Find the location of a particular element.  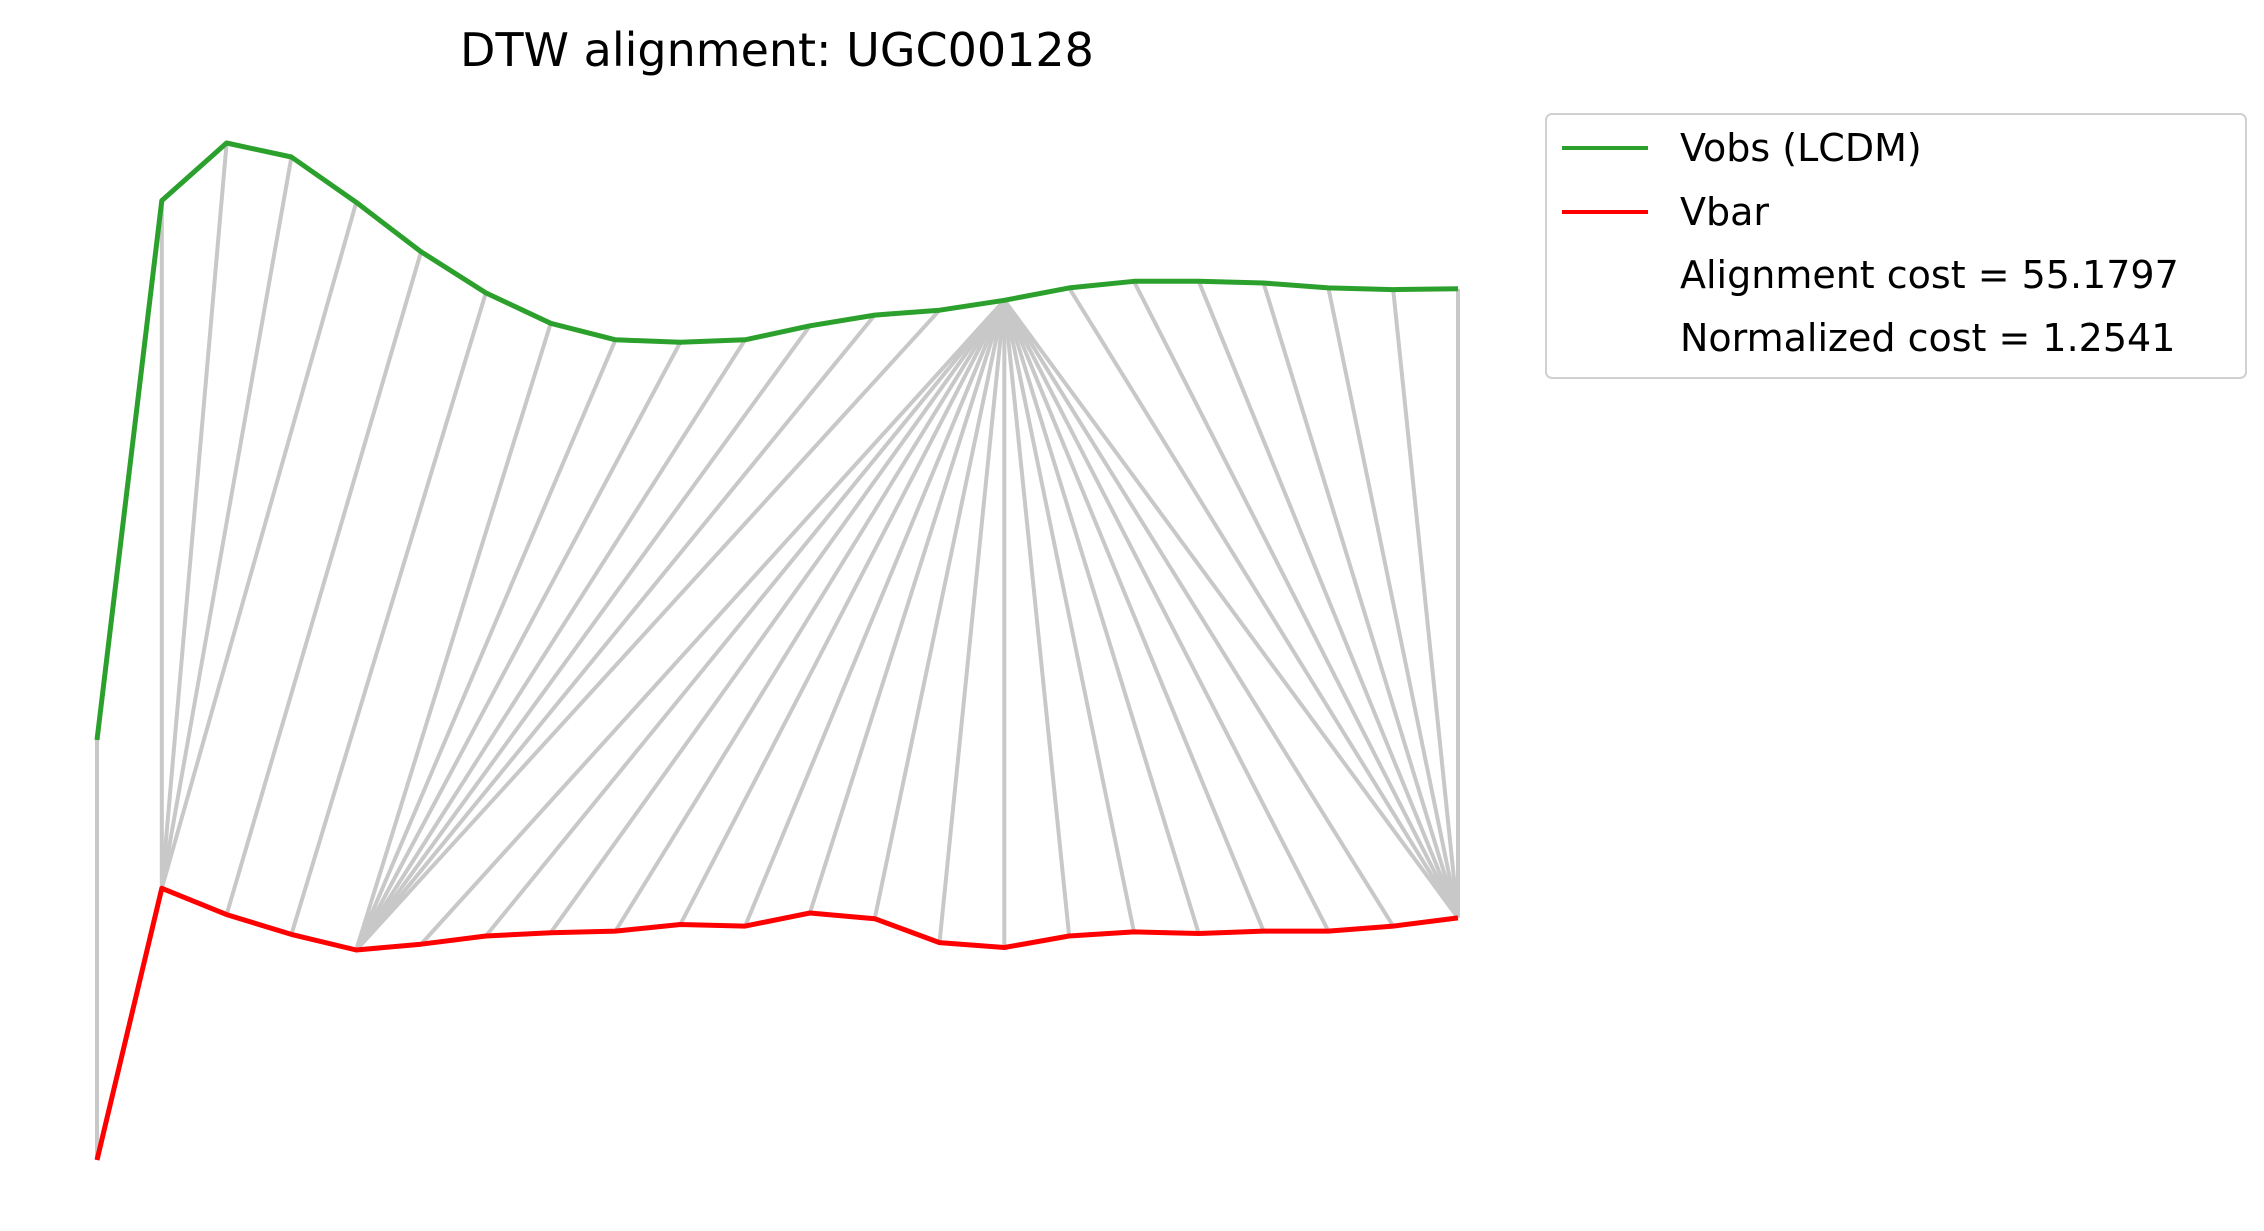

legend-label-vobs: Vobs (LCDM) is located at coordinates (1801, 148).